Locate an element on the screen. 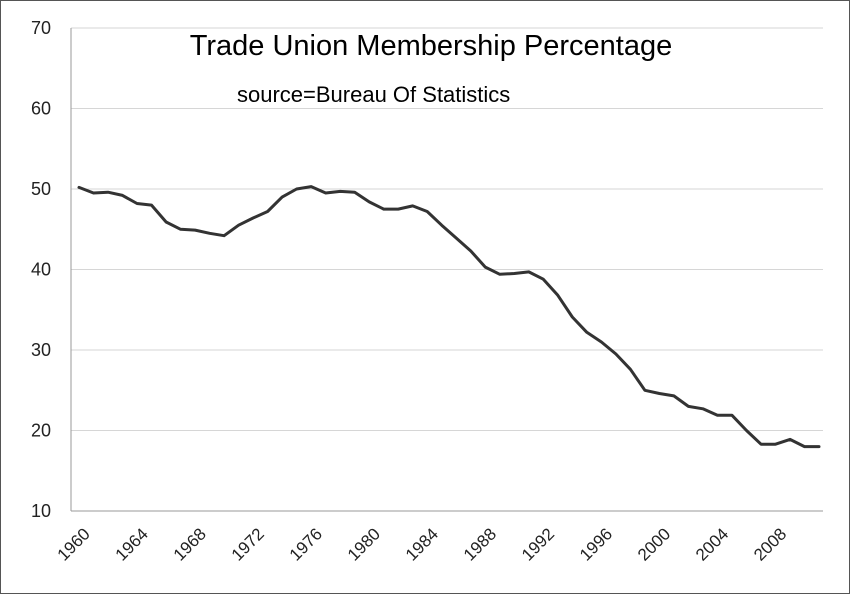 Image resolution: width=850 pixels, height=594 pixels. x-tick-label: 1996 is located at coordinates (596, 544).